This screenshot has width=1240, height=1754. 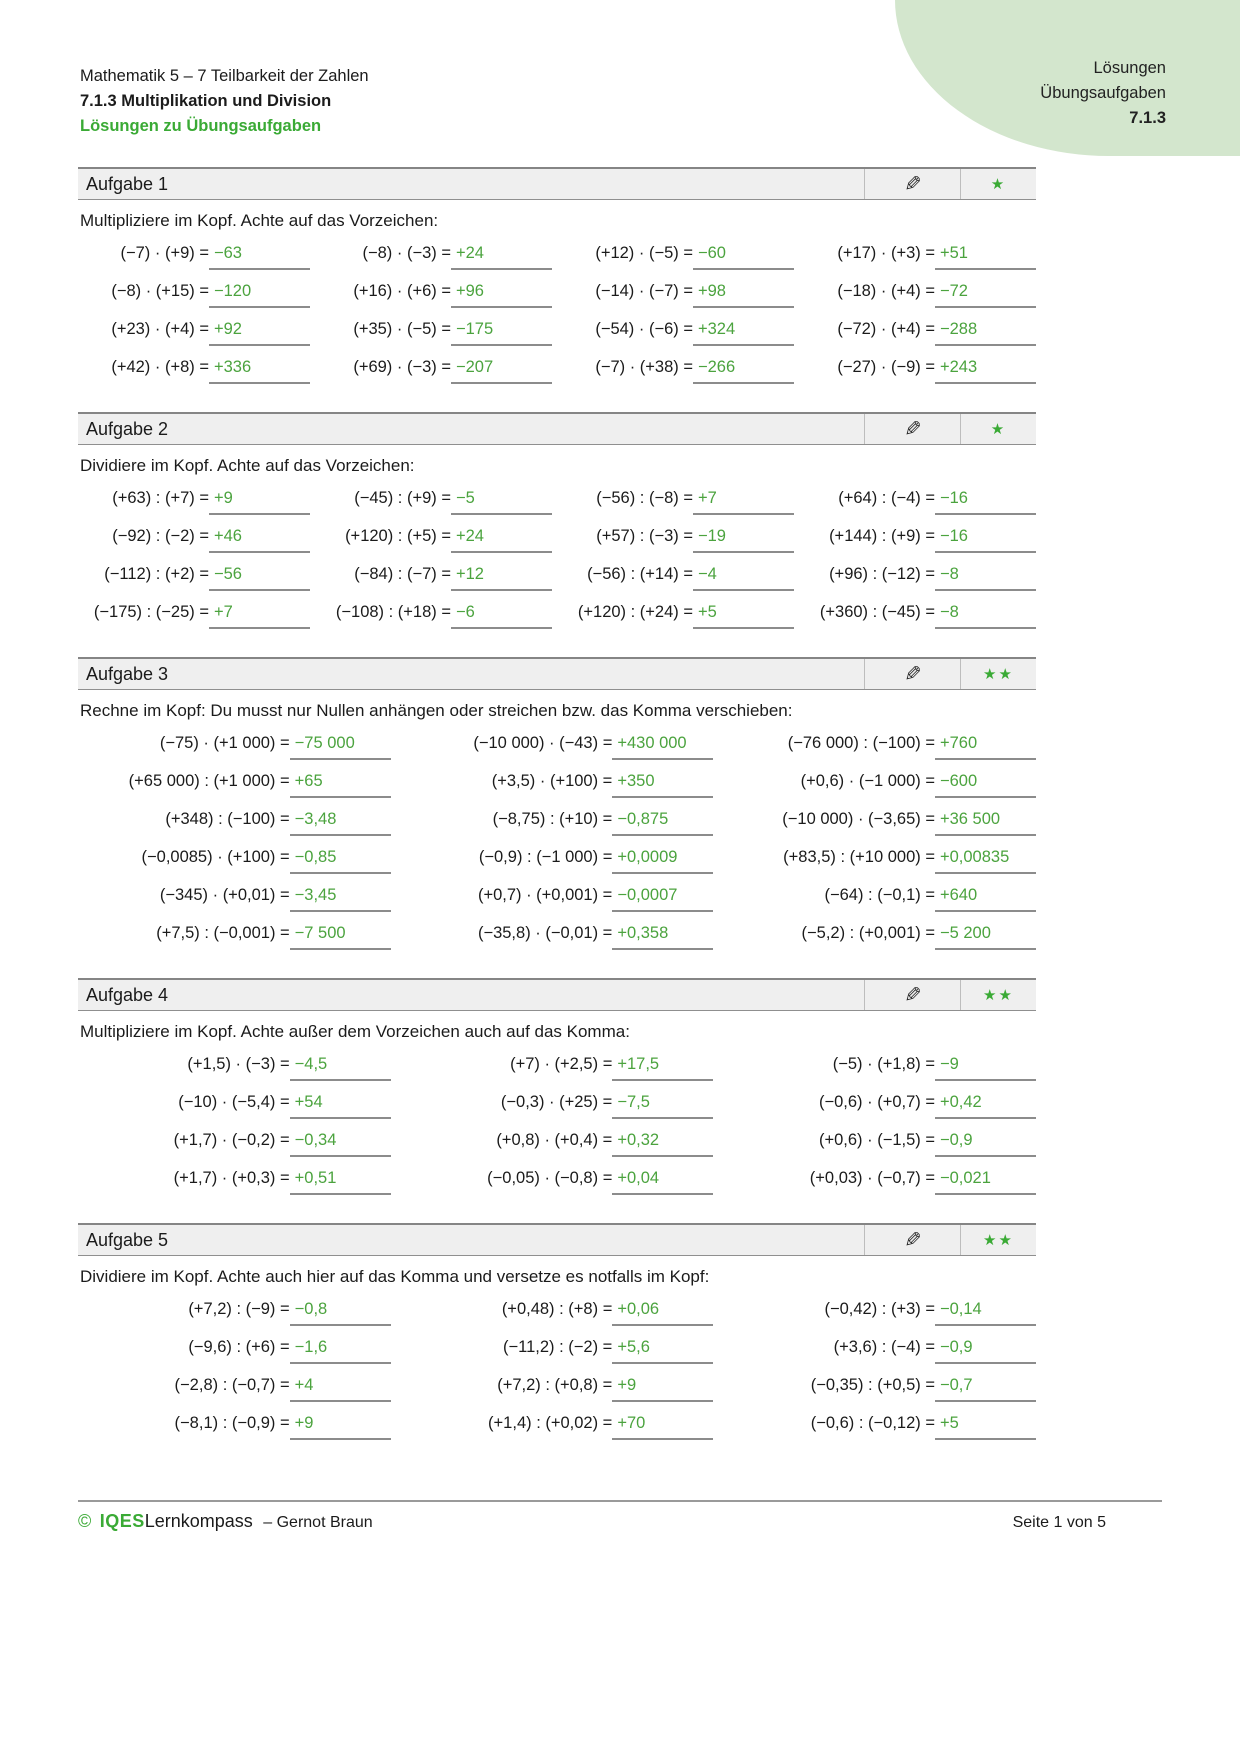 I want to click on problem: (+120) : (+24) = +5, so click(x=678, y=616).